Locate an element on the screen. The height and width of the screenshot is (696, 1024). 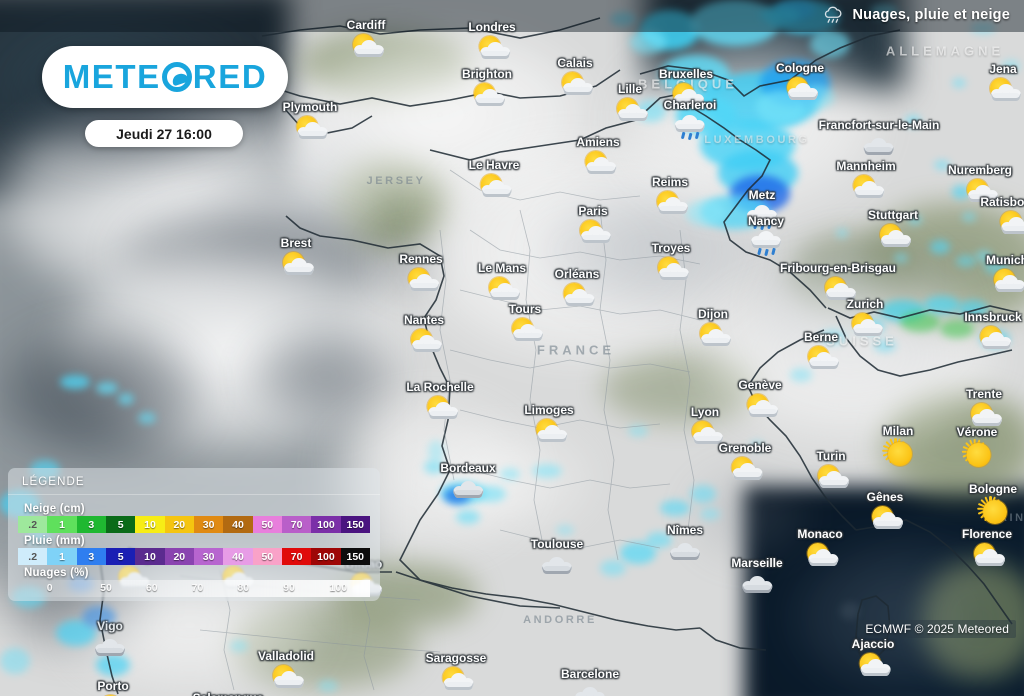
weather-icon-cloud is located at coordinates (879, 146).